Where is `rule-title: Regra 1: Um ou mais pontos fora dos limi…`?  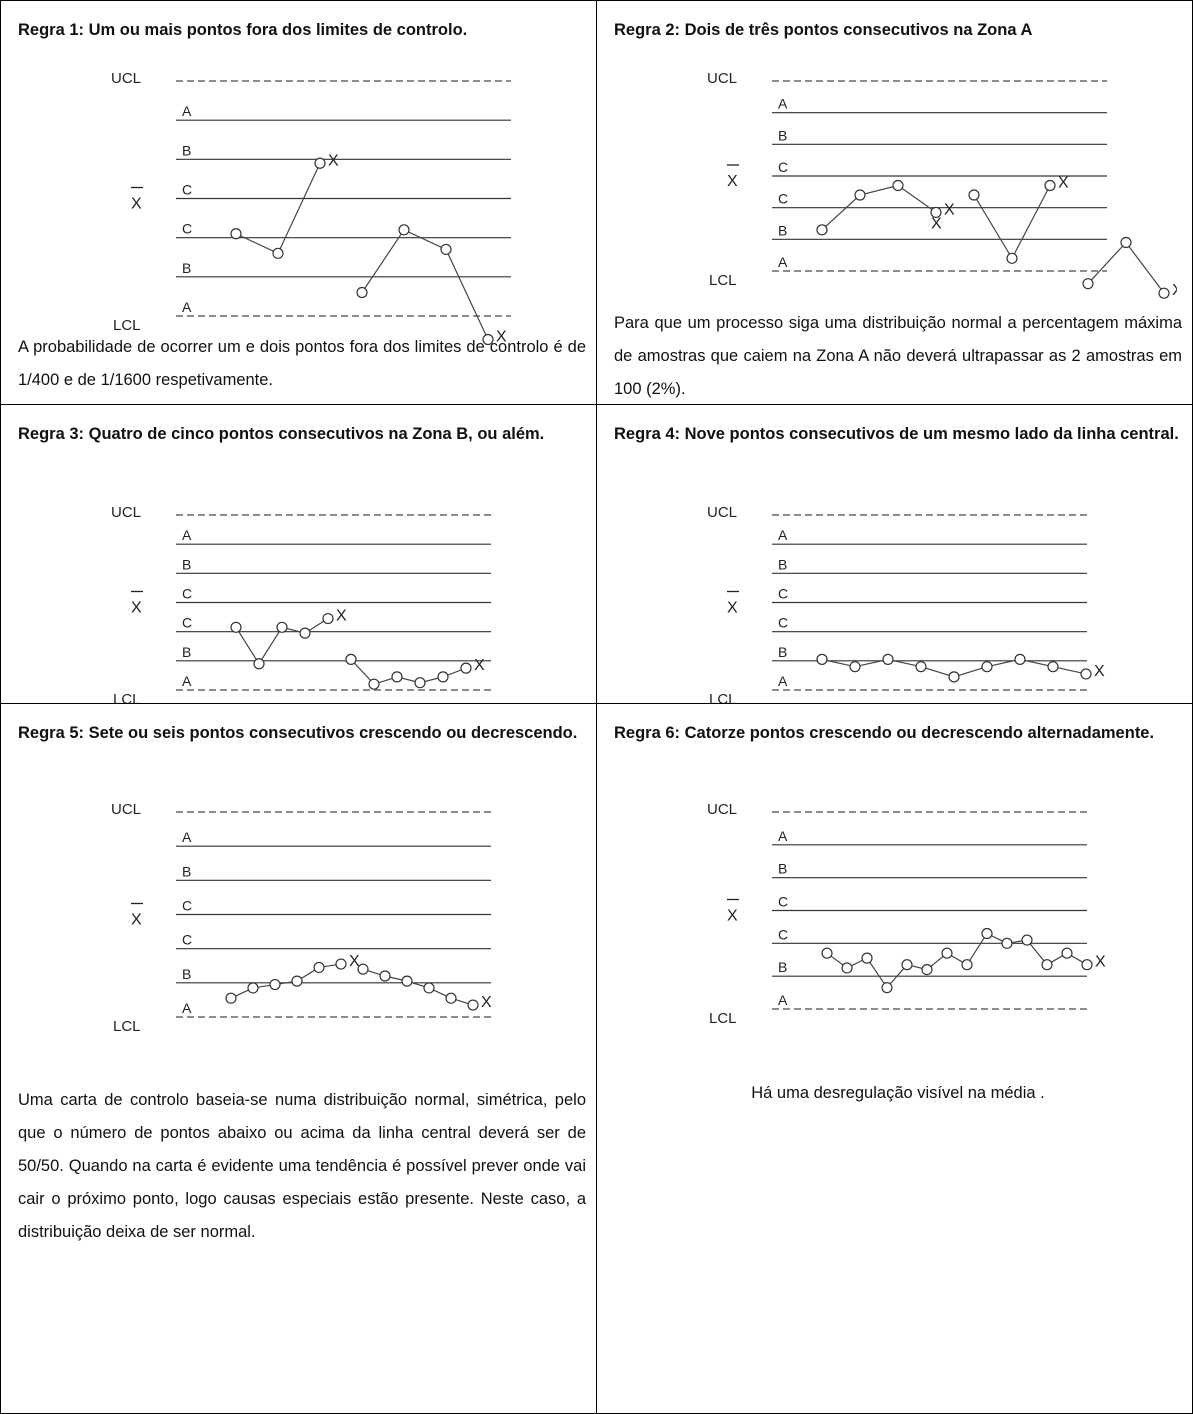
rule-title: Regra 1: Um ou mais pontos fora dos limi… is located at coordinates (243, 30).